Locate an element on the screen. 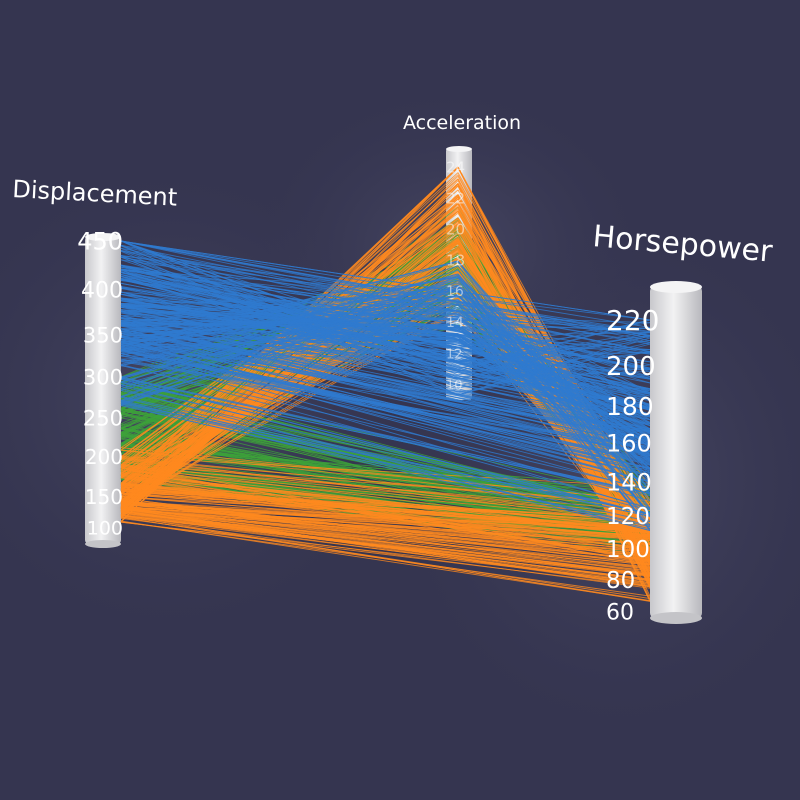 The width and height of the screenshot is (800, 800). tick-label-displacement-450: 450 is located at coordinates (100, 241).